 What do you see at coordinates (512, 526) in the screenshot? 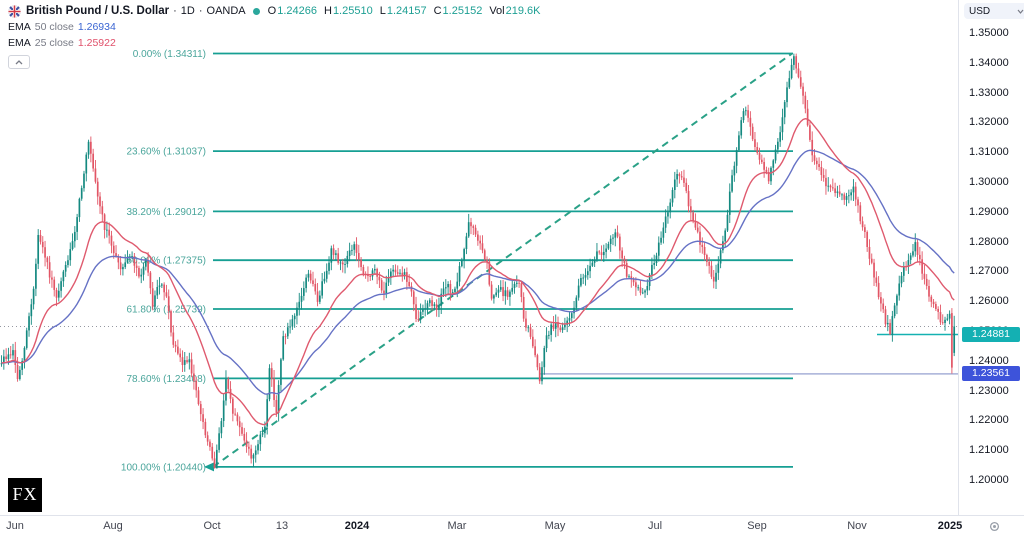
I see `time-axis: Jun Aug Oct 13 2024 Mar May Jul Sep Nov 2025` at bounding box center [512, 526].